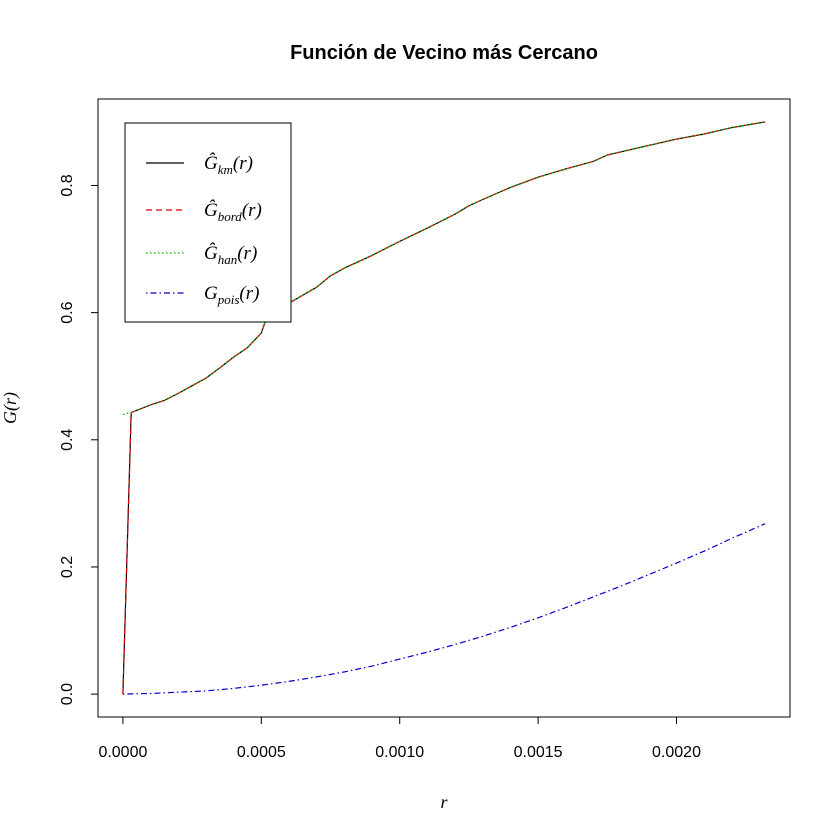  What do you see at coordinates (233, 211) in the screenshot?
I see `legend-label-bord: Ĝbord(r)` at bounding box center [233, 211].